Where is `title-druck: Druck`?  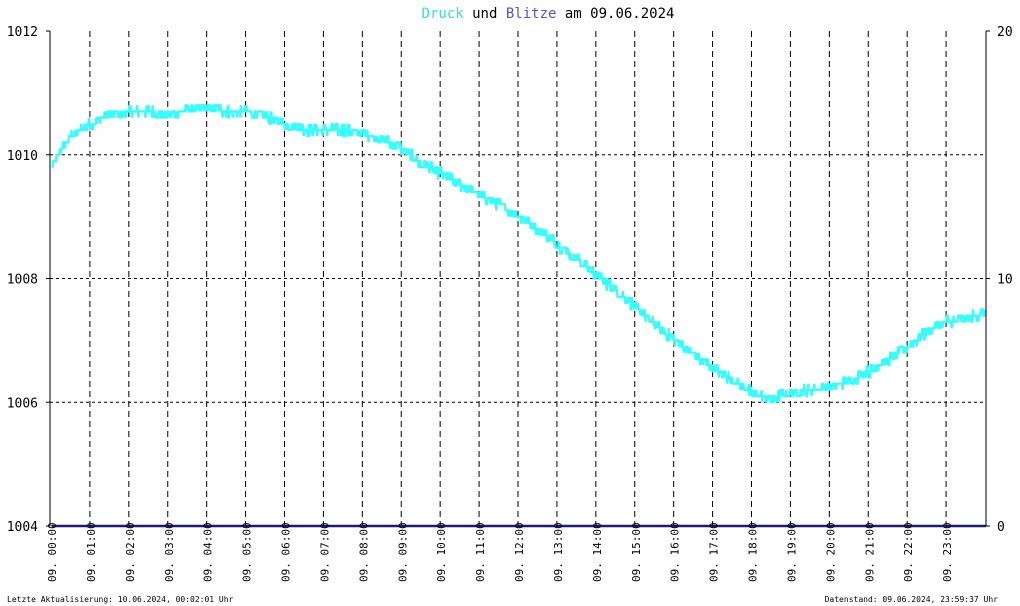
title-druck: Druck is located at coordinates (443, 14).